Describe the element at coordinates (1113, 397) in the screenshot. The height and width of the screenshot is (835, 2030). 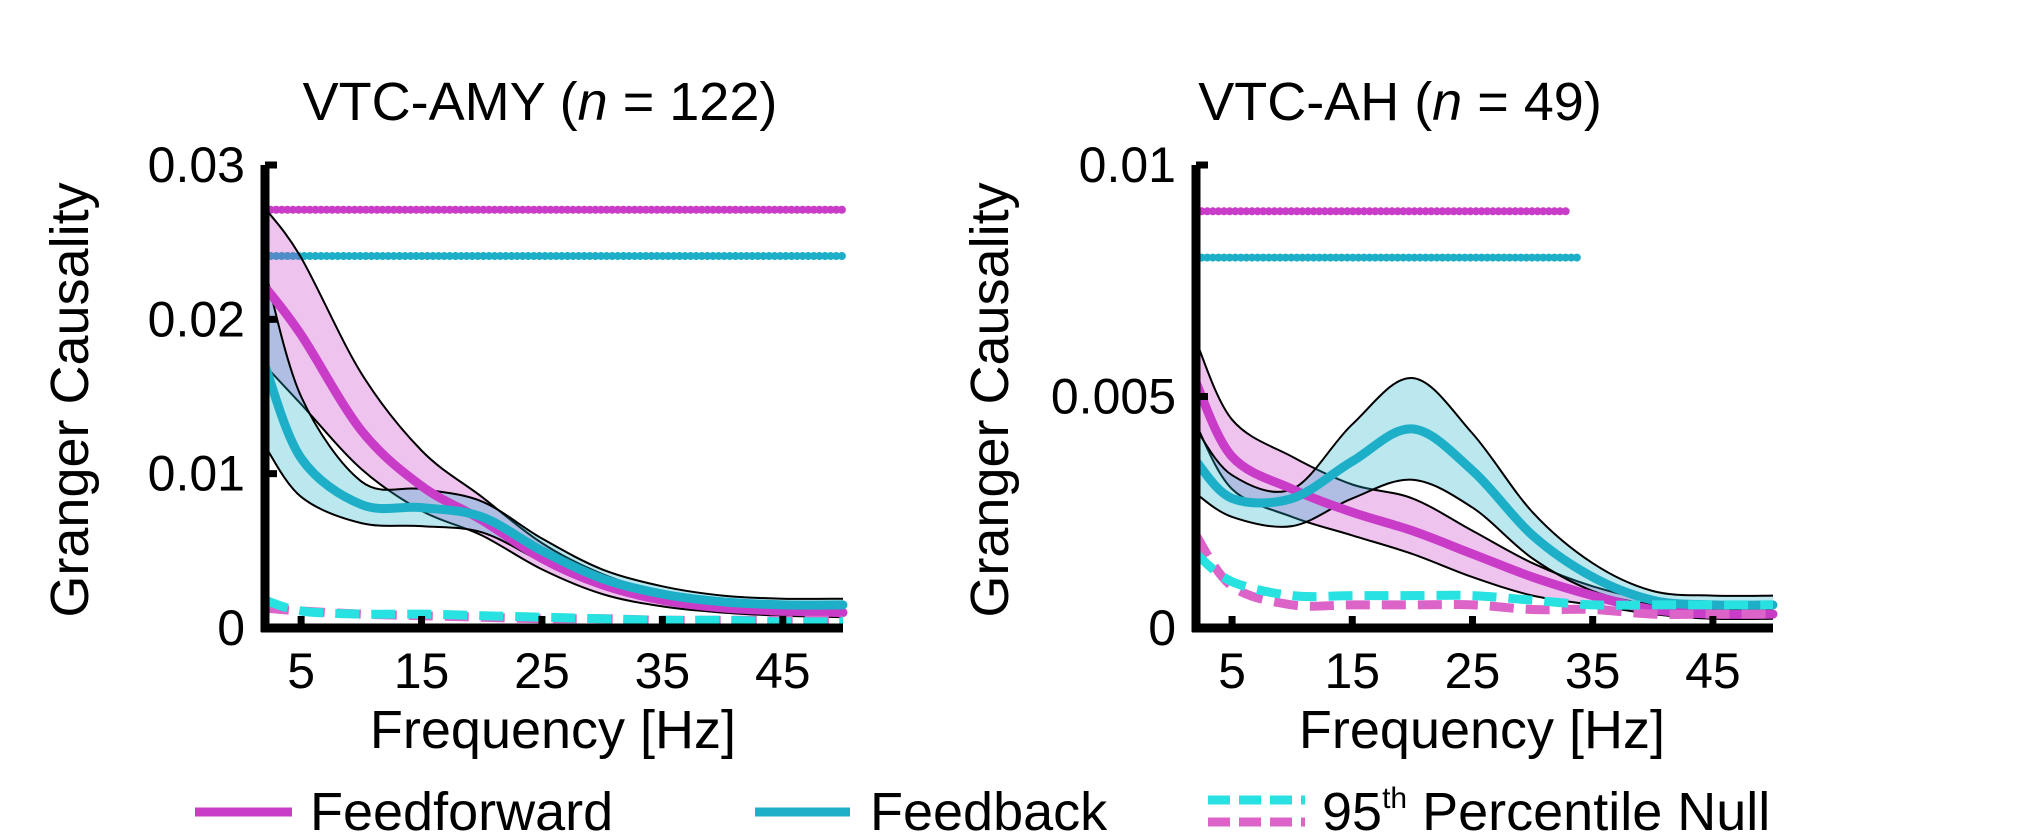
I see `y-tick-label: 0.005` at that location.